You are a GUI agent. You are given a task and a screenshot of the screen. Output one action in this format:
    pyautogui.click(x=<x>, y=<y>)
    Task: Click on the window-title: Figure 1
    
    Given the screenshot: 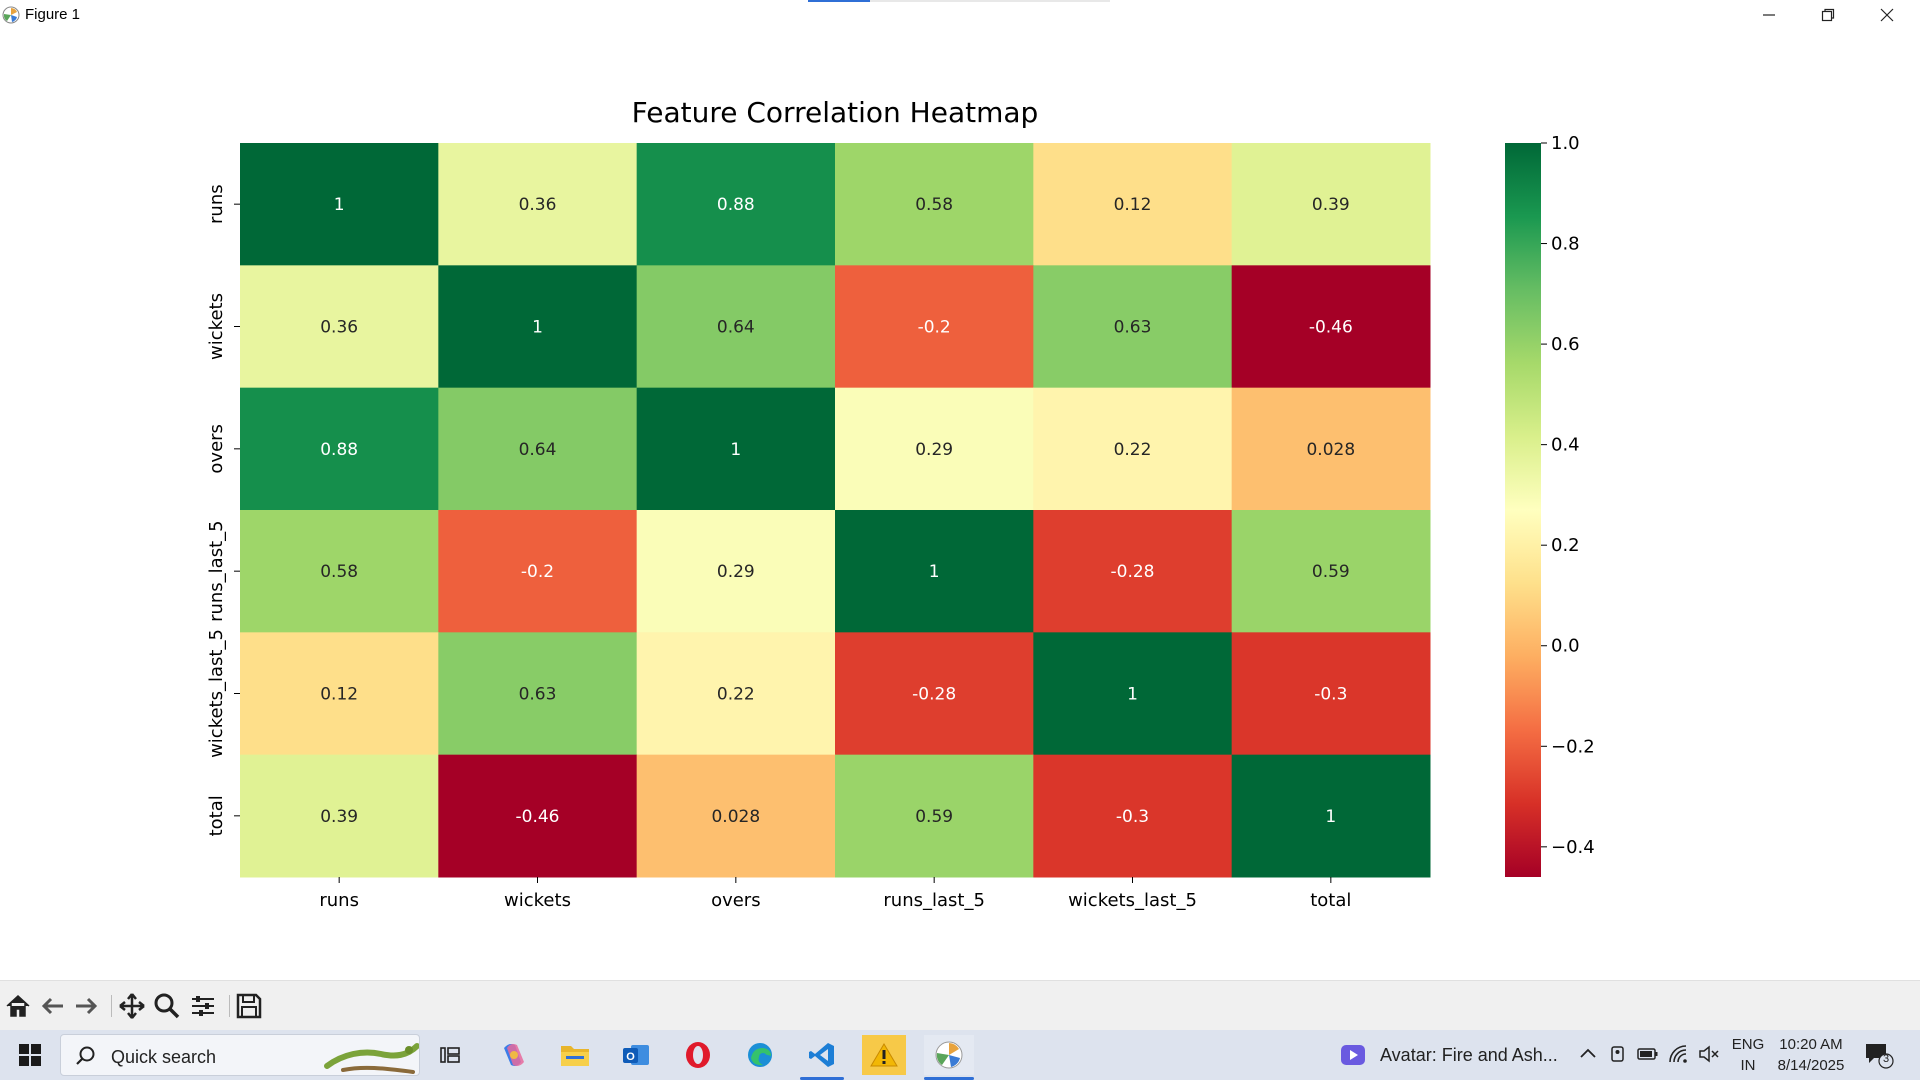 What is the action you would take?
    pyautogui.click(x=53, y=14)
    